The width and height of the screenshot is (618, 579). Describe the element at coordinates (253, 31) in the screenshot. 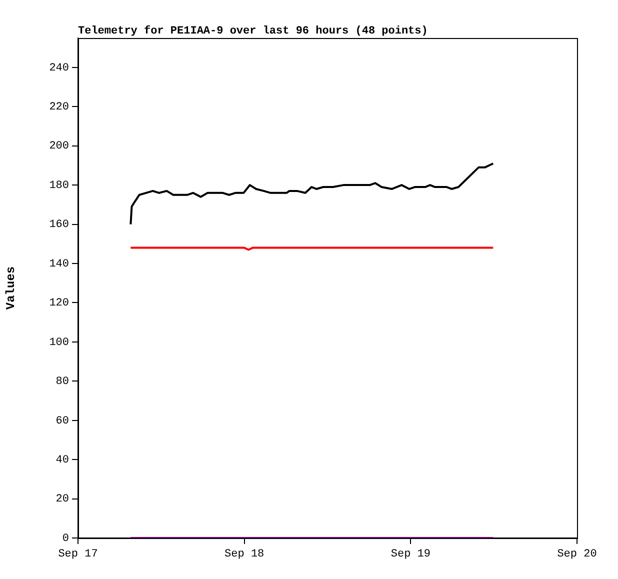

I see `chart-title: Telemetry for PE1IAA-9 over last 96 hours (48 points)` at that location.